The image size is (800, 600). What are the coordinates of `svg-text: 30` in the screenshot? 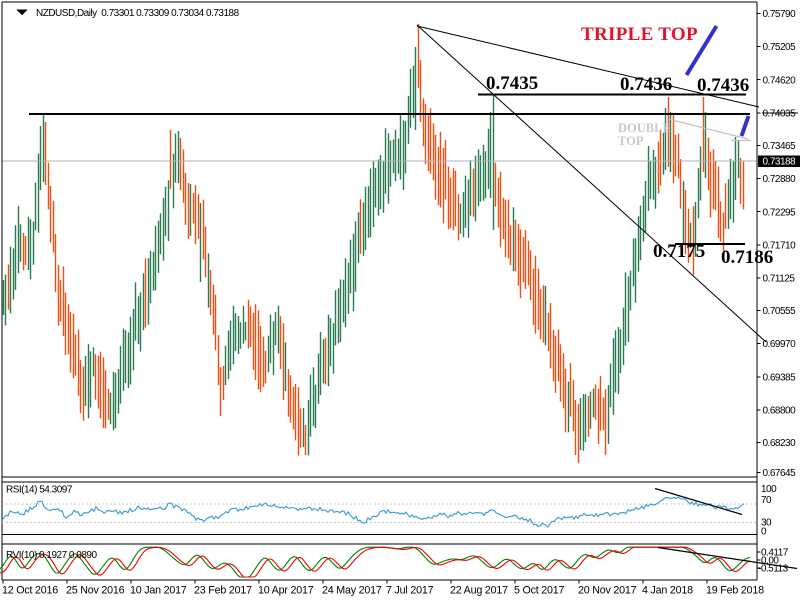 It's located at (766, 523).